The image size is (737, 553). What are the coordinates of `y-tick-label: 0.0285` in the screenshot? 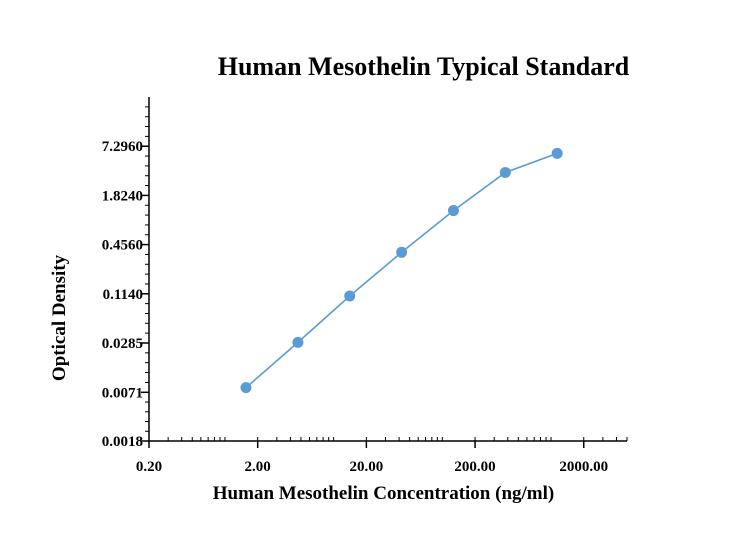 It's located at (122, 344).